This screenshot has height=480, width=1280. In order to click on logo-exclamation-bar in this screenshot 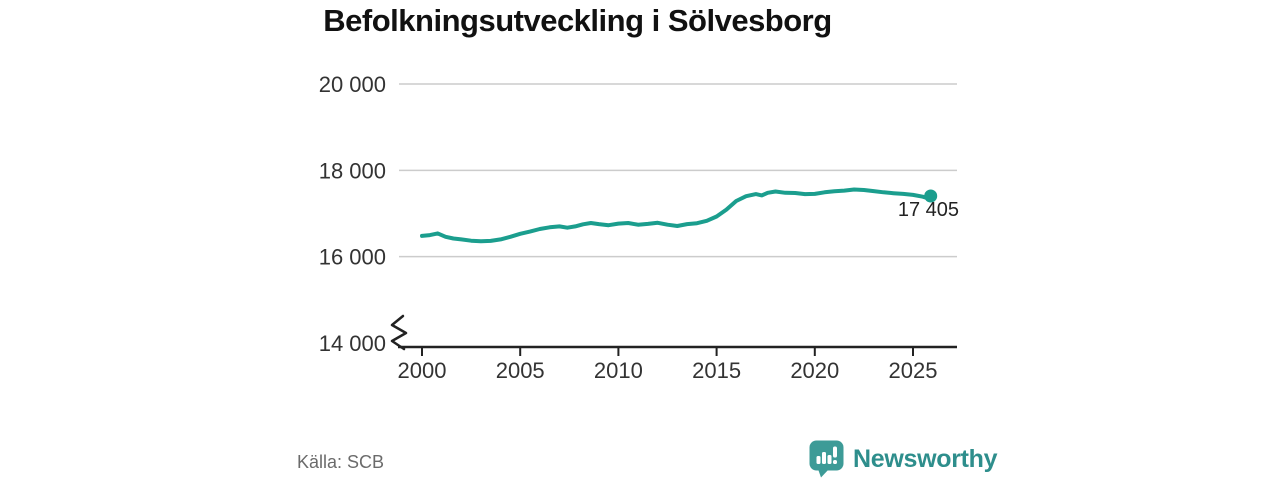, I will do `click(835, 452)`.